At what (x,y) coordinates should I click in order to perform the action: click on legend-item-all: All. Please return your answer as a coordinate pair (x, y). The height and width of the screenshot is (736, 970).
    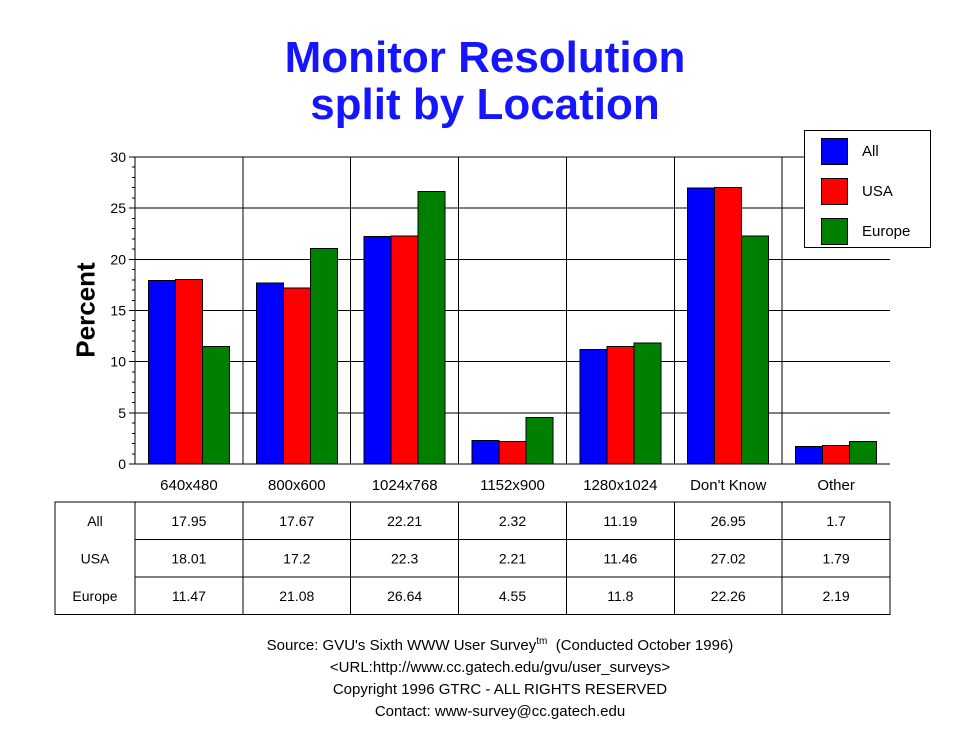
    Looking at the image, I should click on (850, 151).